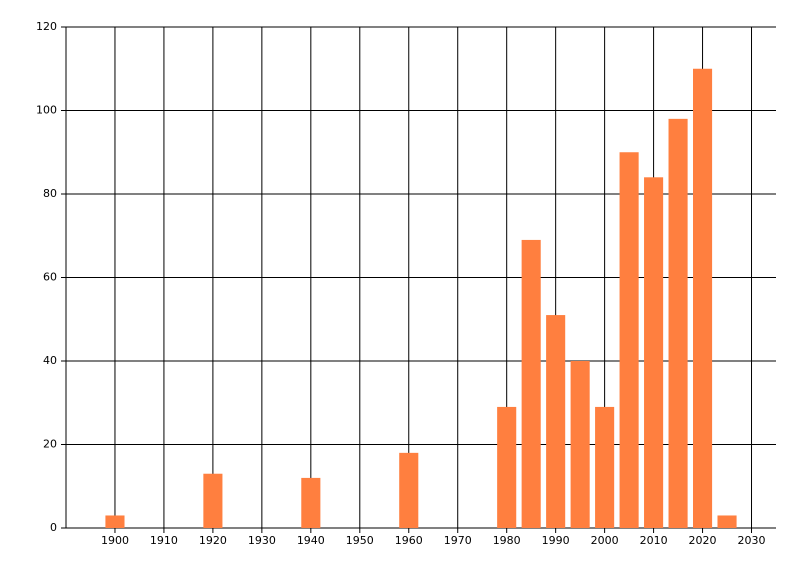 Image resolution: width=800 pixels, height=576 pixels. Describe the element at coordinates (50, 360) in the screenshot. I see `y-tick-label: 40` at that location.